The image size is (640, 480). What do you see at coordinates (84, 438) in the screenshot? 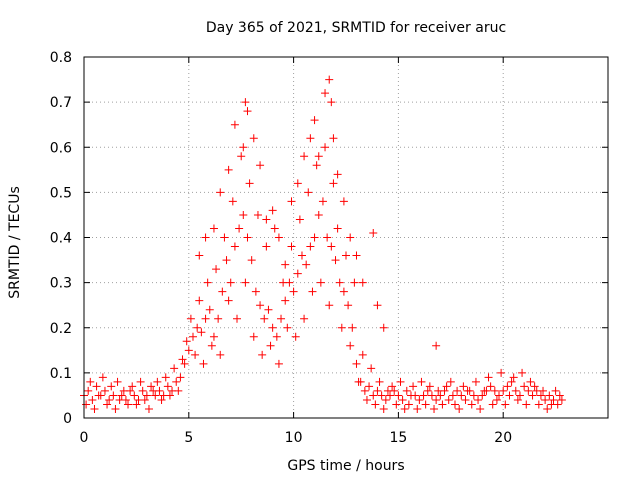
I see `x-tick-label: 0` at bounding box center [84, 438].